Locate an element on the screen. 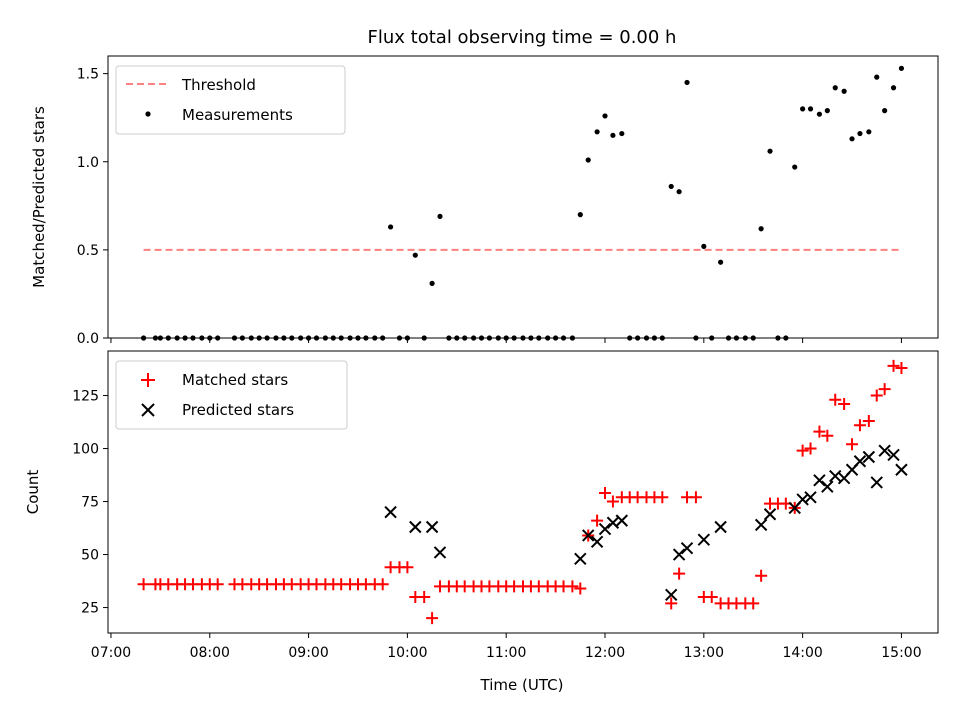 Image resolution: width=960 pixels, height=720 pixels. x-tick-label: 09:00 is located at coordinates (308, 653).